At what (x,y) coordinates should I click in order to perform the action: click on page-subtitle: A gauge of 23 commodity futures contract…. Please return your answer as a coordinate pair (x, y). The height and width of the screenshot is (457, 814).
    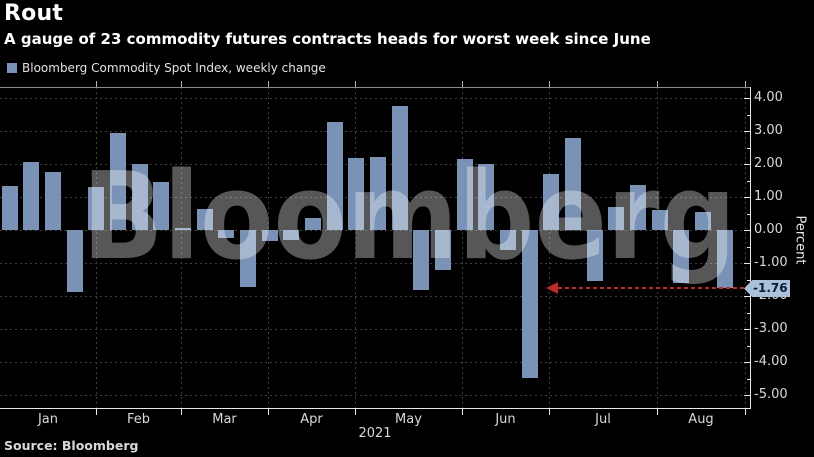
    Looking at the image, I should click on (327, 39).